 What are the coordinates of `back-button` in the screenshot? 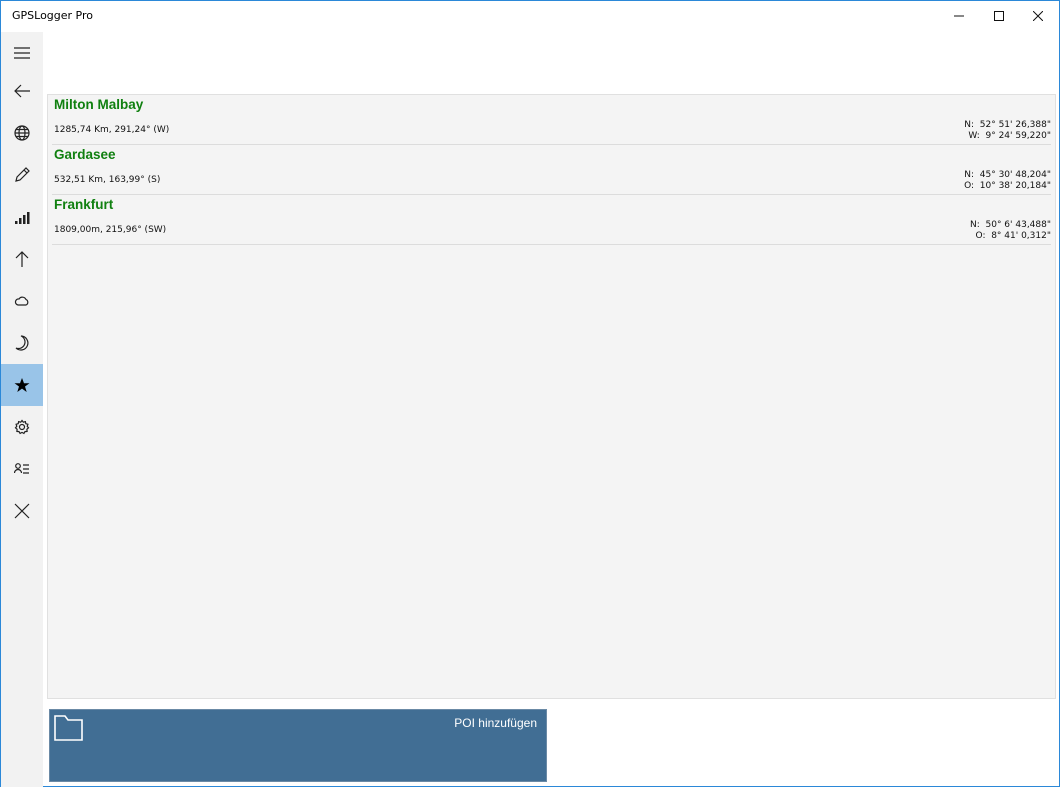 It's located at (22, 91).